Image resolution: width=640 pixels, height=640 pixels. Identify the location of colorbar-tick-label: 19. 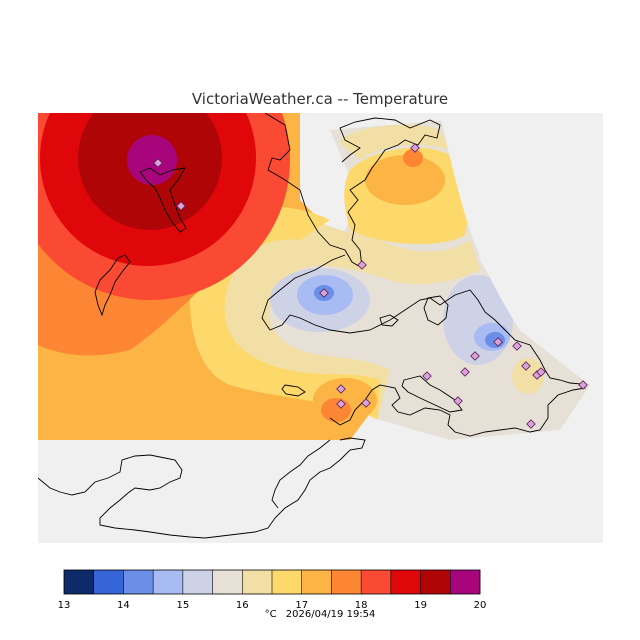
(420, 605).